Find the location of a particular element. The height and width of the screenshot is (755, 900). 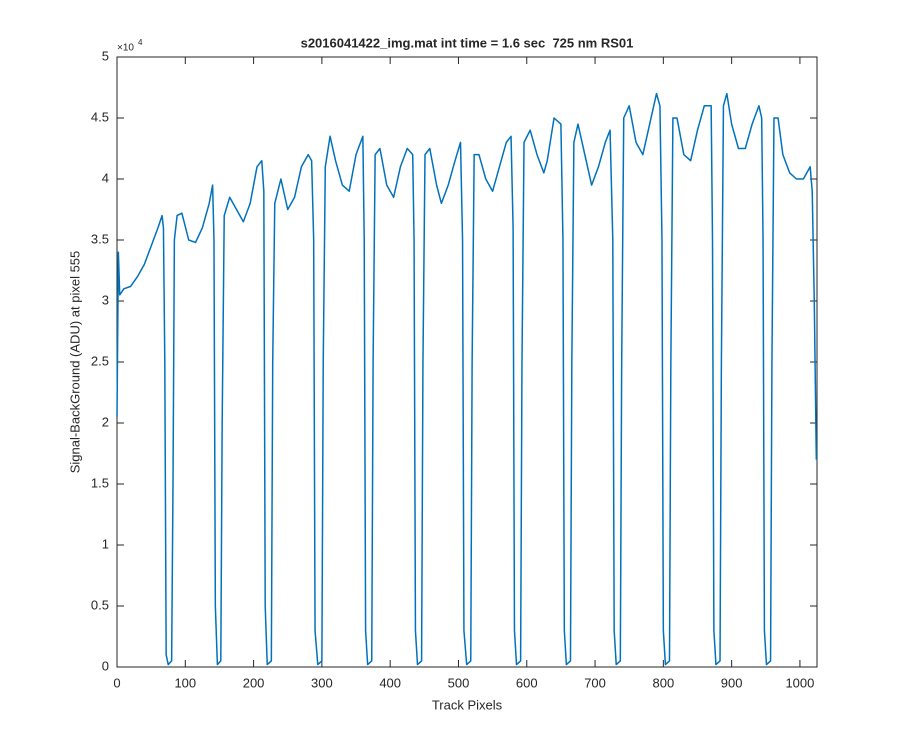

y-axis-label: Signal-BackGround (ADU) at pixel 555 is located at coordinates (74, 362).